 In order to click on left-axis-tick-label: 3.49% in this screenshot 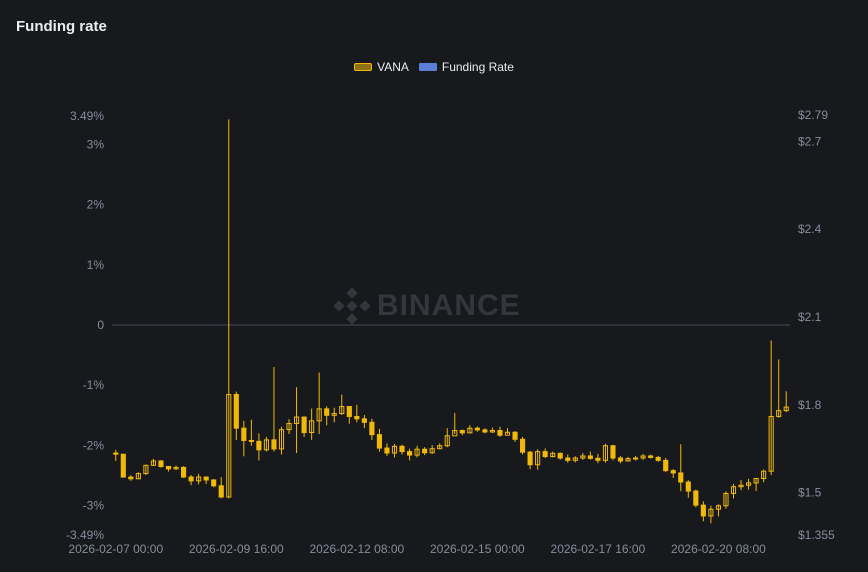, I will do `click(87, 116)`.